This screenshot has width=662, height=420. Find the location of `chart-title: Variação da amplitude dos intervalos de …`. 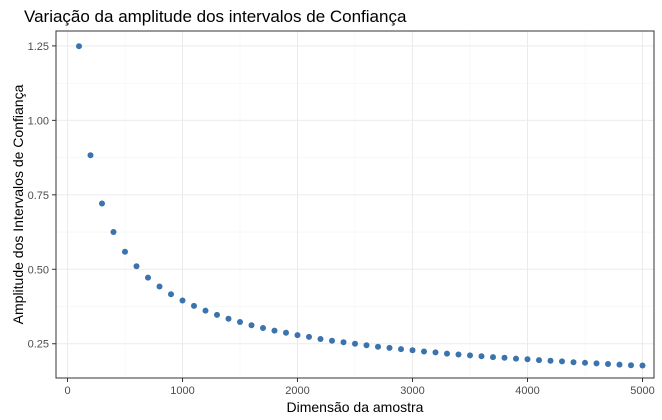

chart-title: Variação da amplitude dos intervalos de … is located at coordinates (215, 16).